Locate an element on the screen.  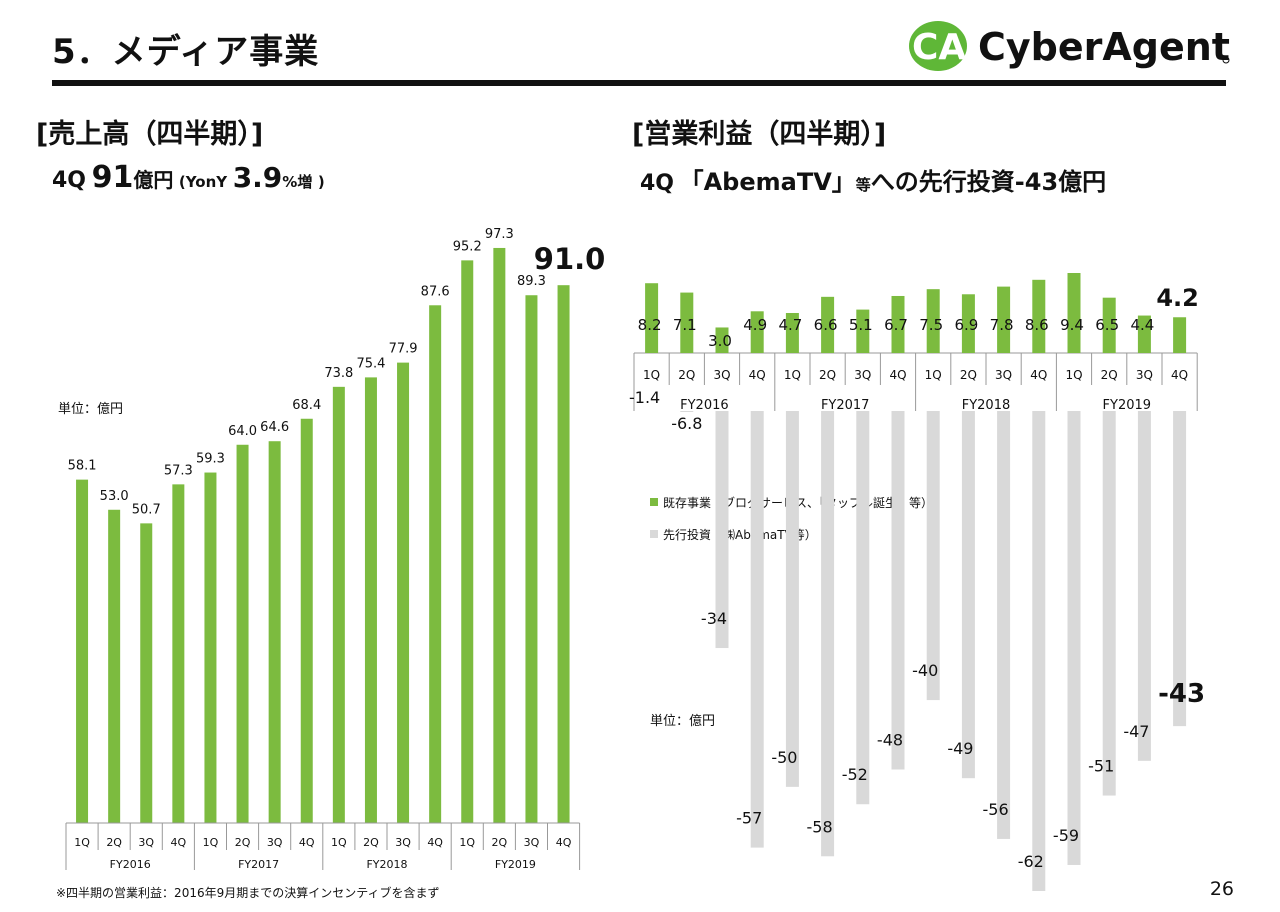
profit-x-tick-5: 1Q is located at coordinates (792, 375).